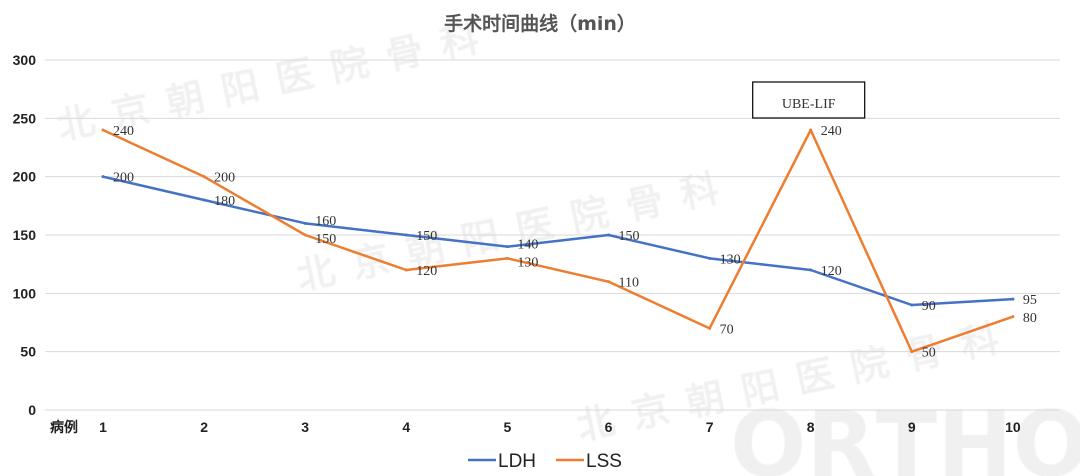 This screenshot has width=1080, height=476. Describe the element at coordinates (508, 427) in the screenshot. I see `x-tick-label: 5` at that location.